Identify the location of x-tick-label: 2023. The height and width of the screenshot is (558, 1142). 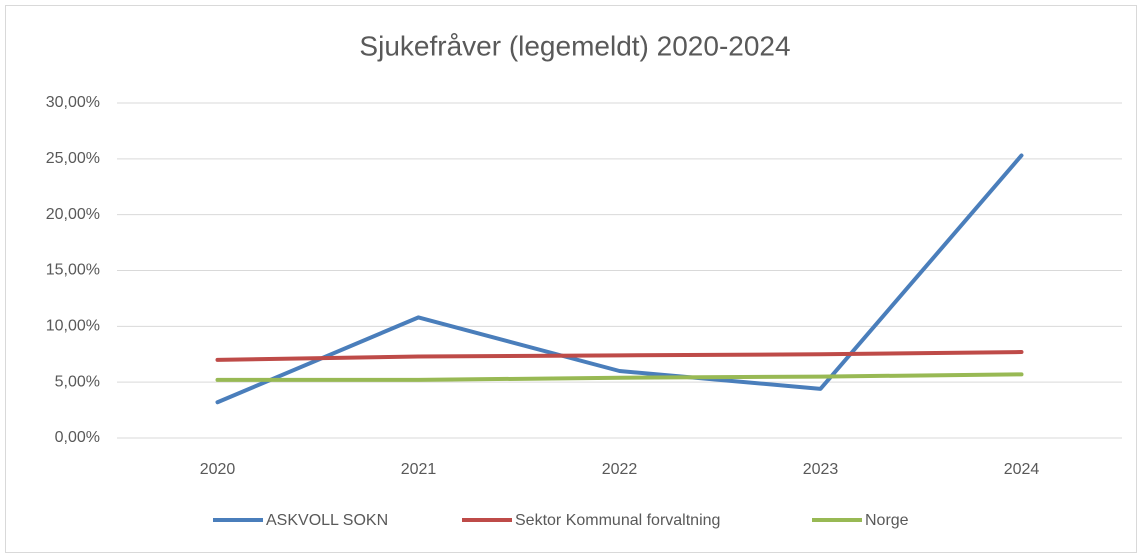
(821, 469).